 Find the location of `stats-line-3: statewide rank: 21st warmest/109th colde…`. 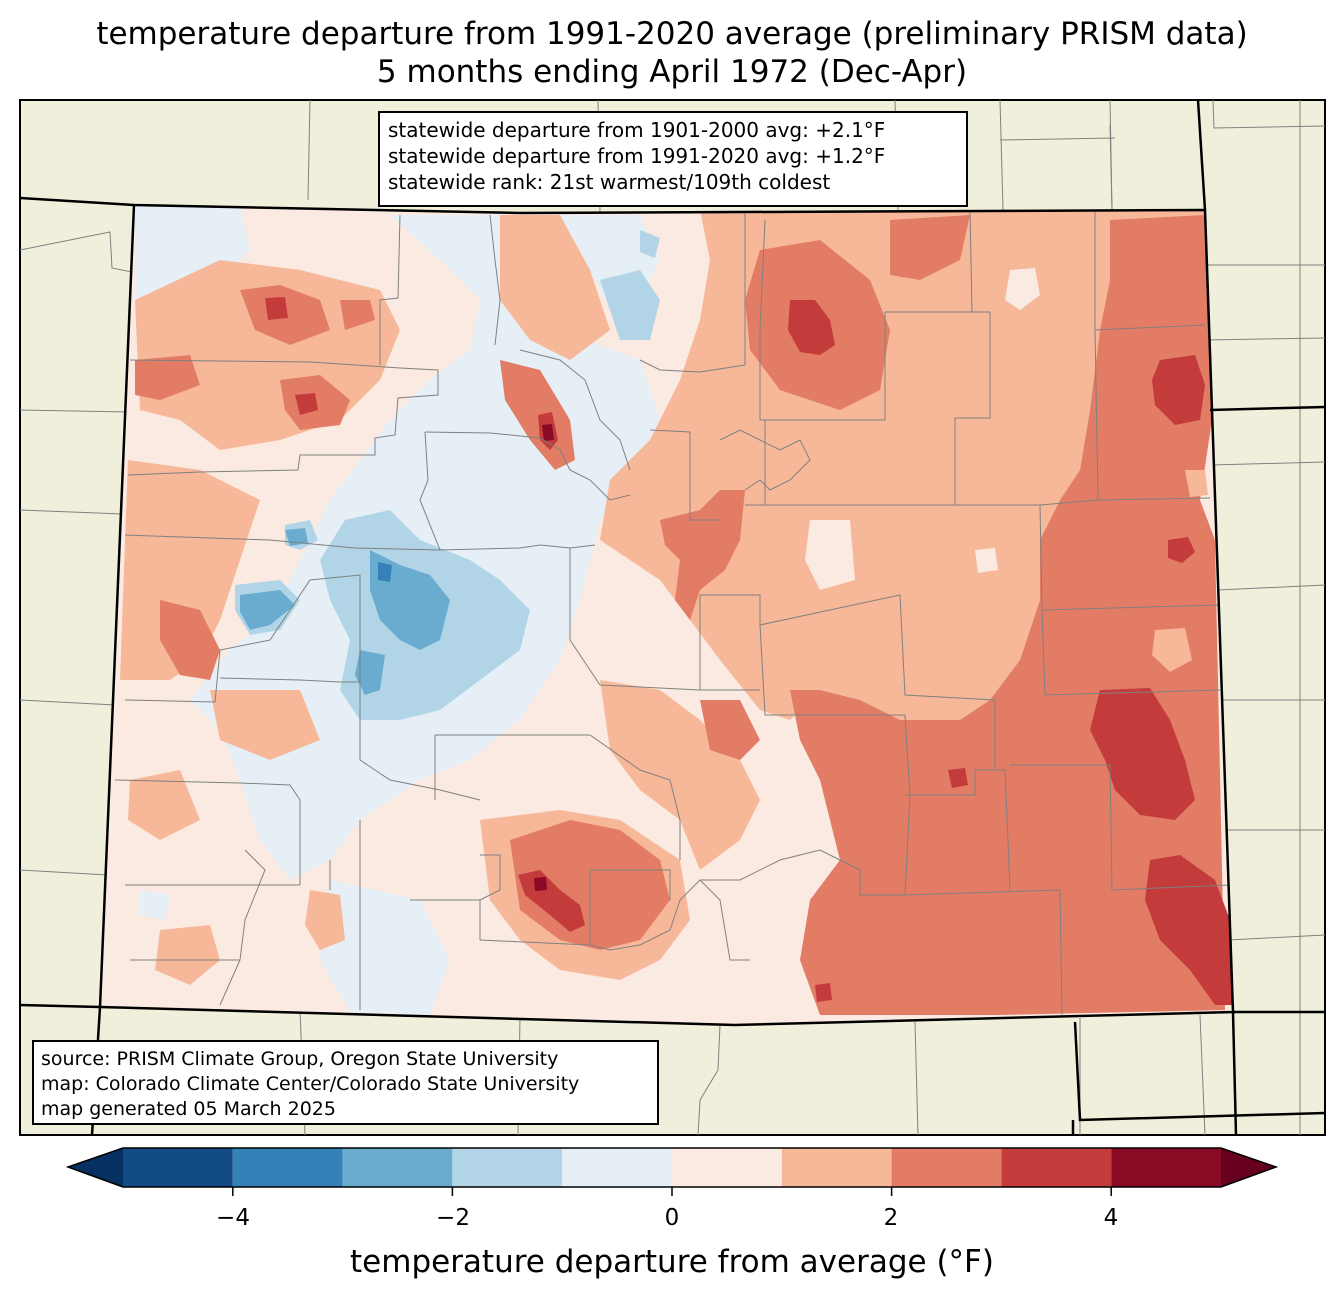

stats-line-3: statewide rank: 21st warmest/109th colde… is located at coordinates (609, 182).